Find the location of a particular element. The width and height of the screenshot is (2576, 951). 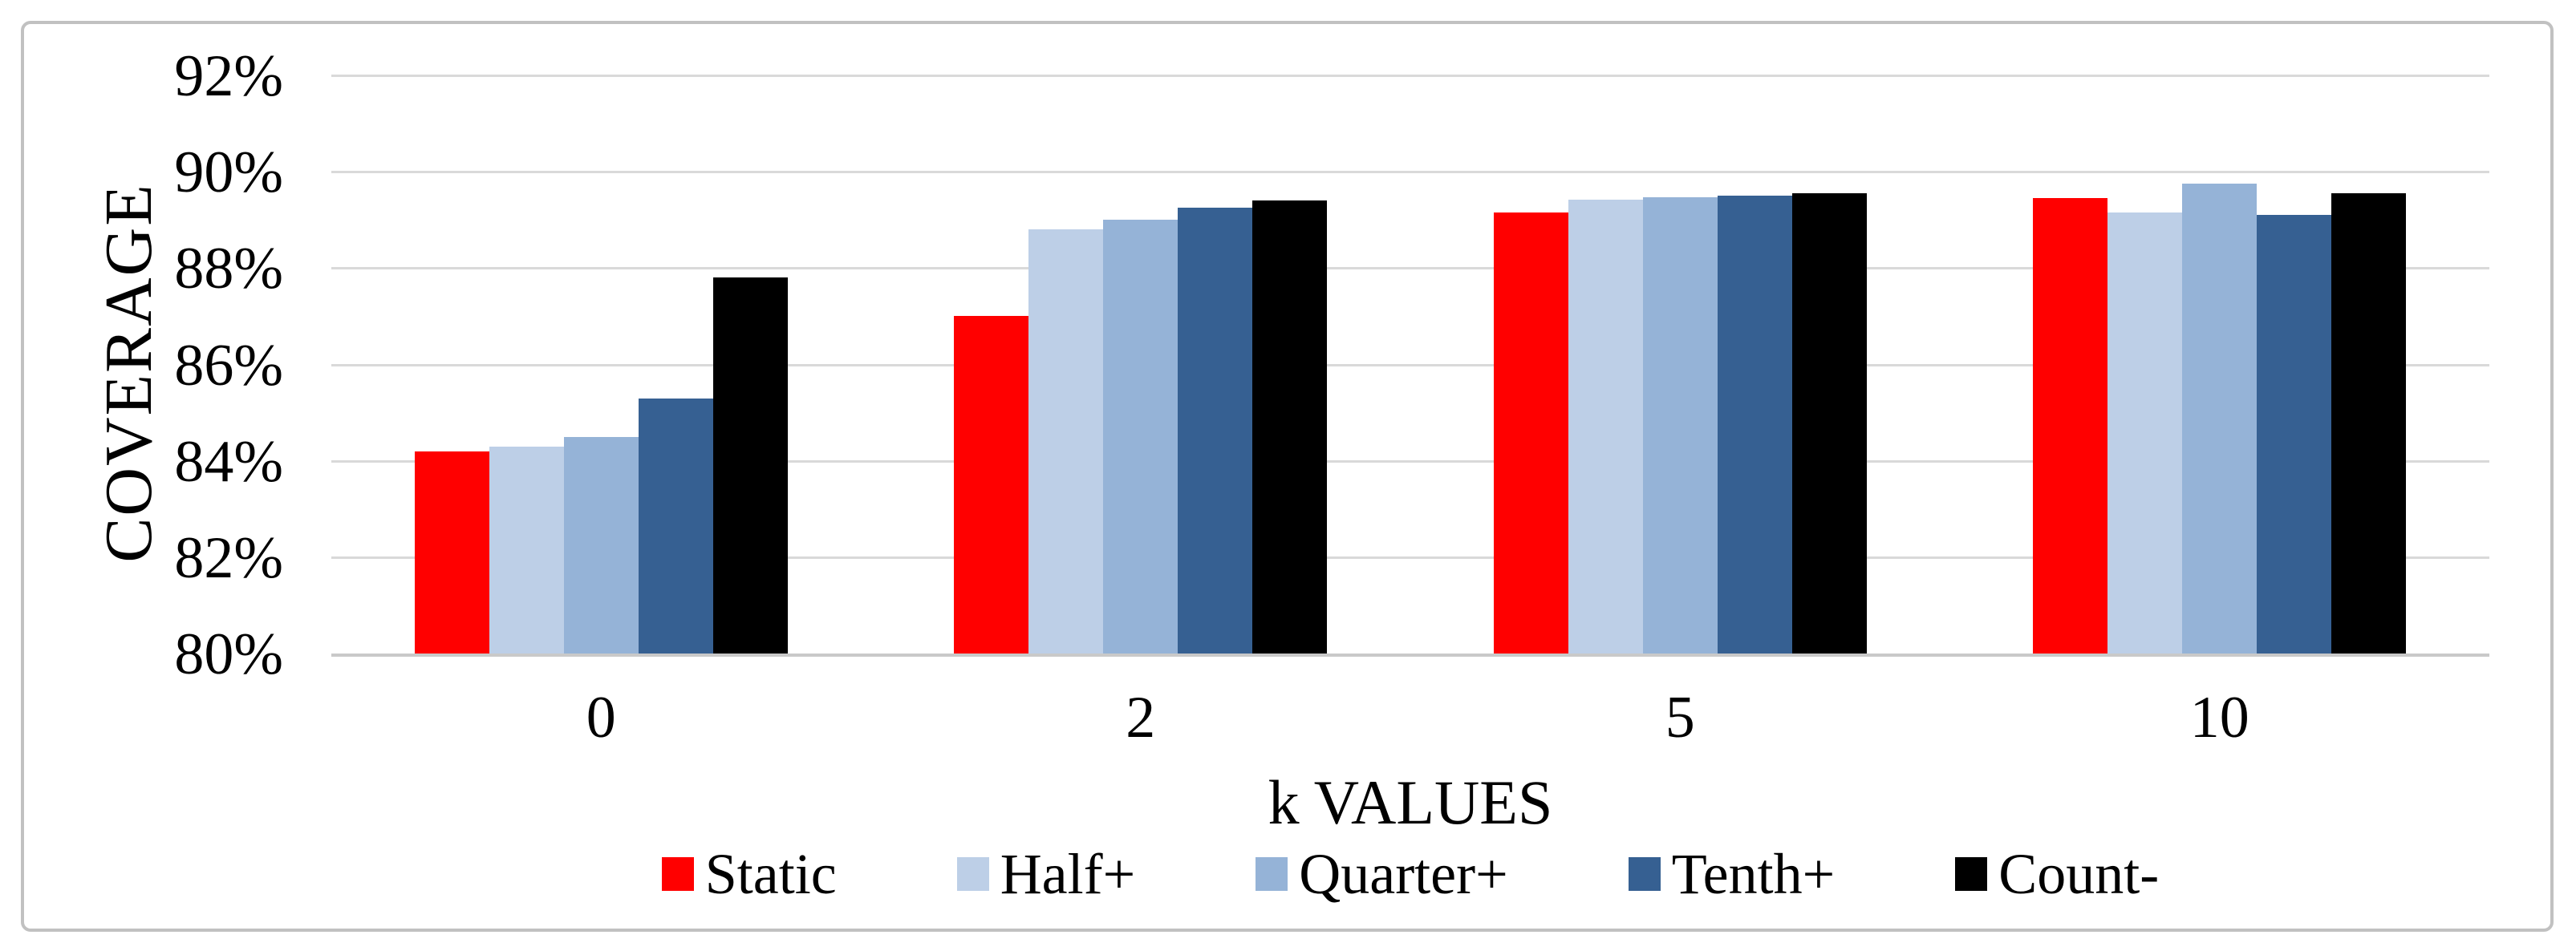

bar-static-k10 is located at coordinates (2070, 426).